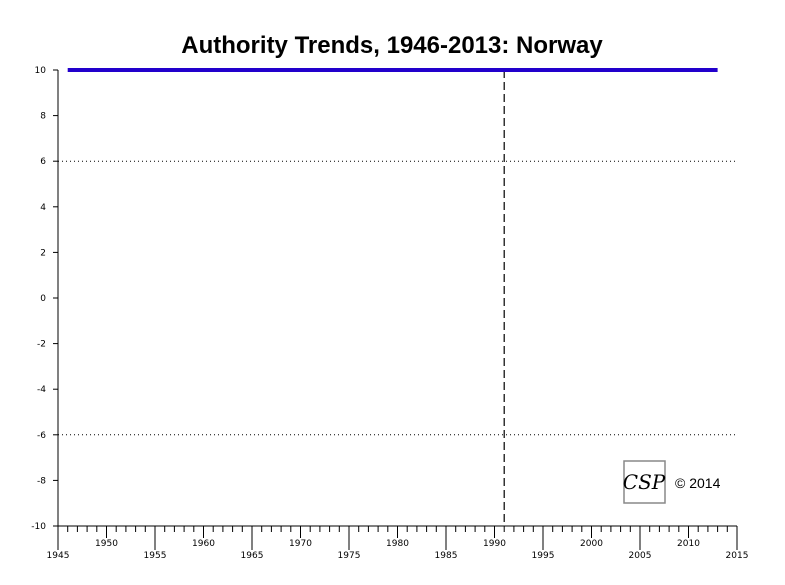 The height and width of the screenshot is (585, 785). What do you see at coordinates (41, 71) in the screenshot?
I see `y-tick-label: 10` at bounding box center [41, 71].